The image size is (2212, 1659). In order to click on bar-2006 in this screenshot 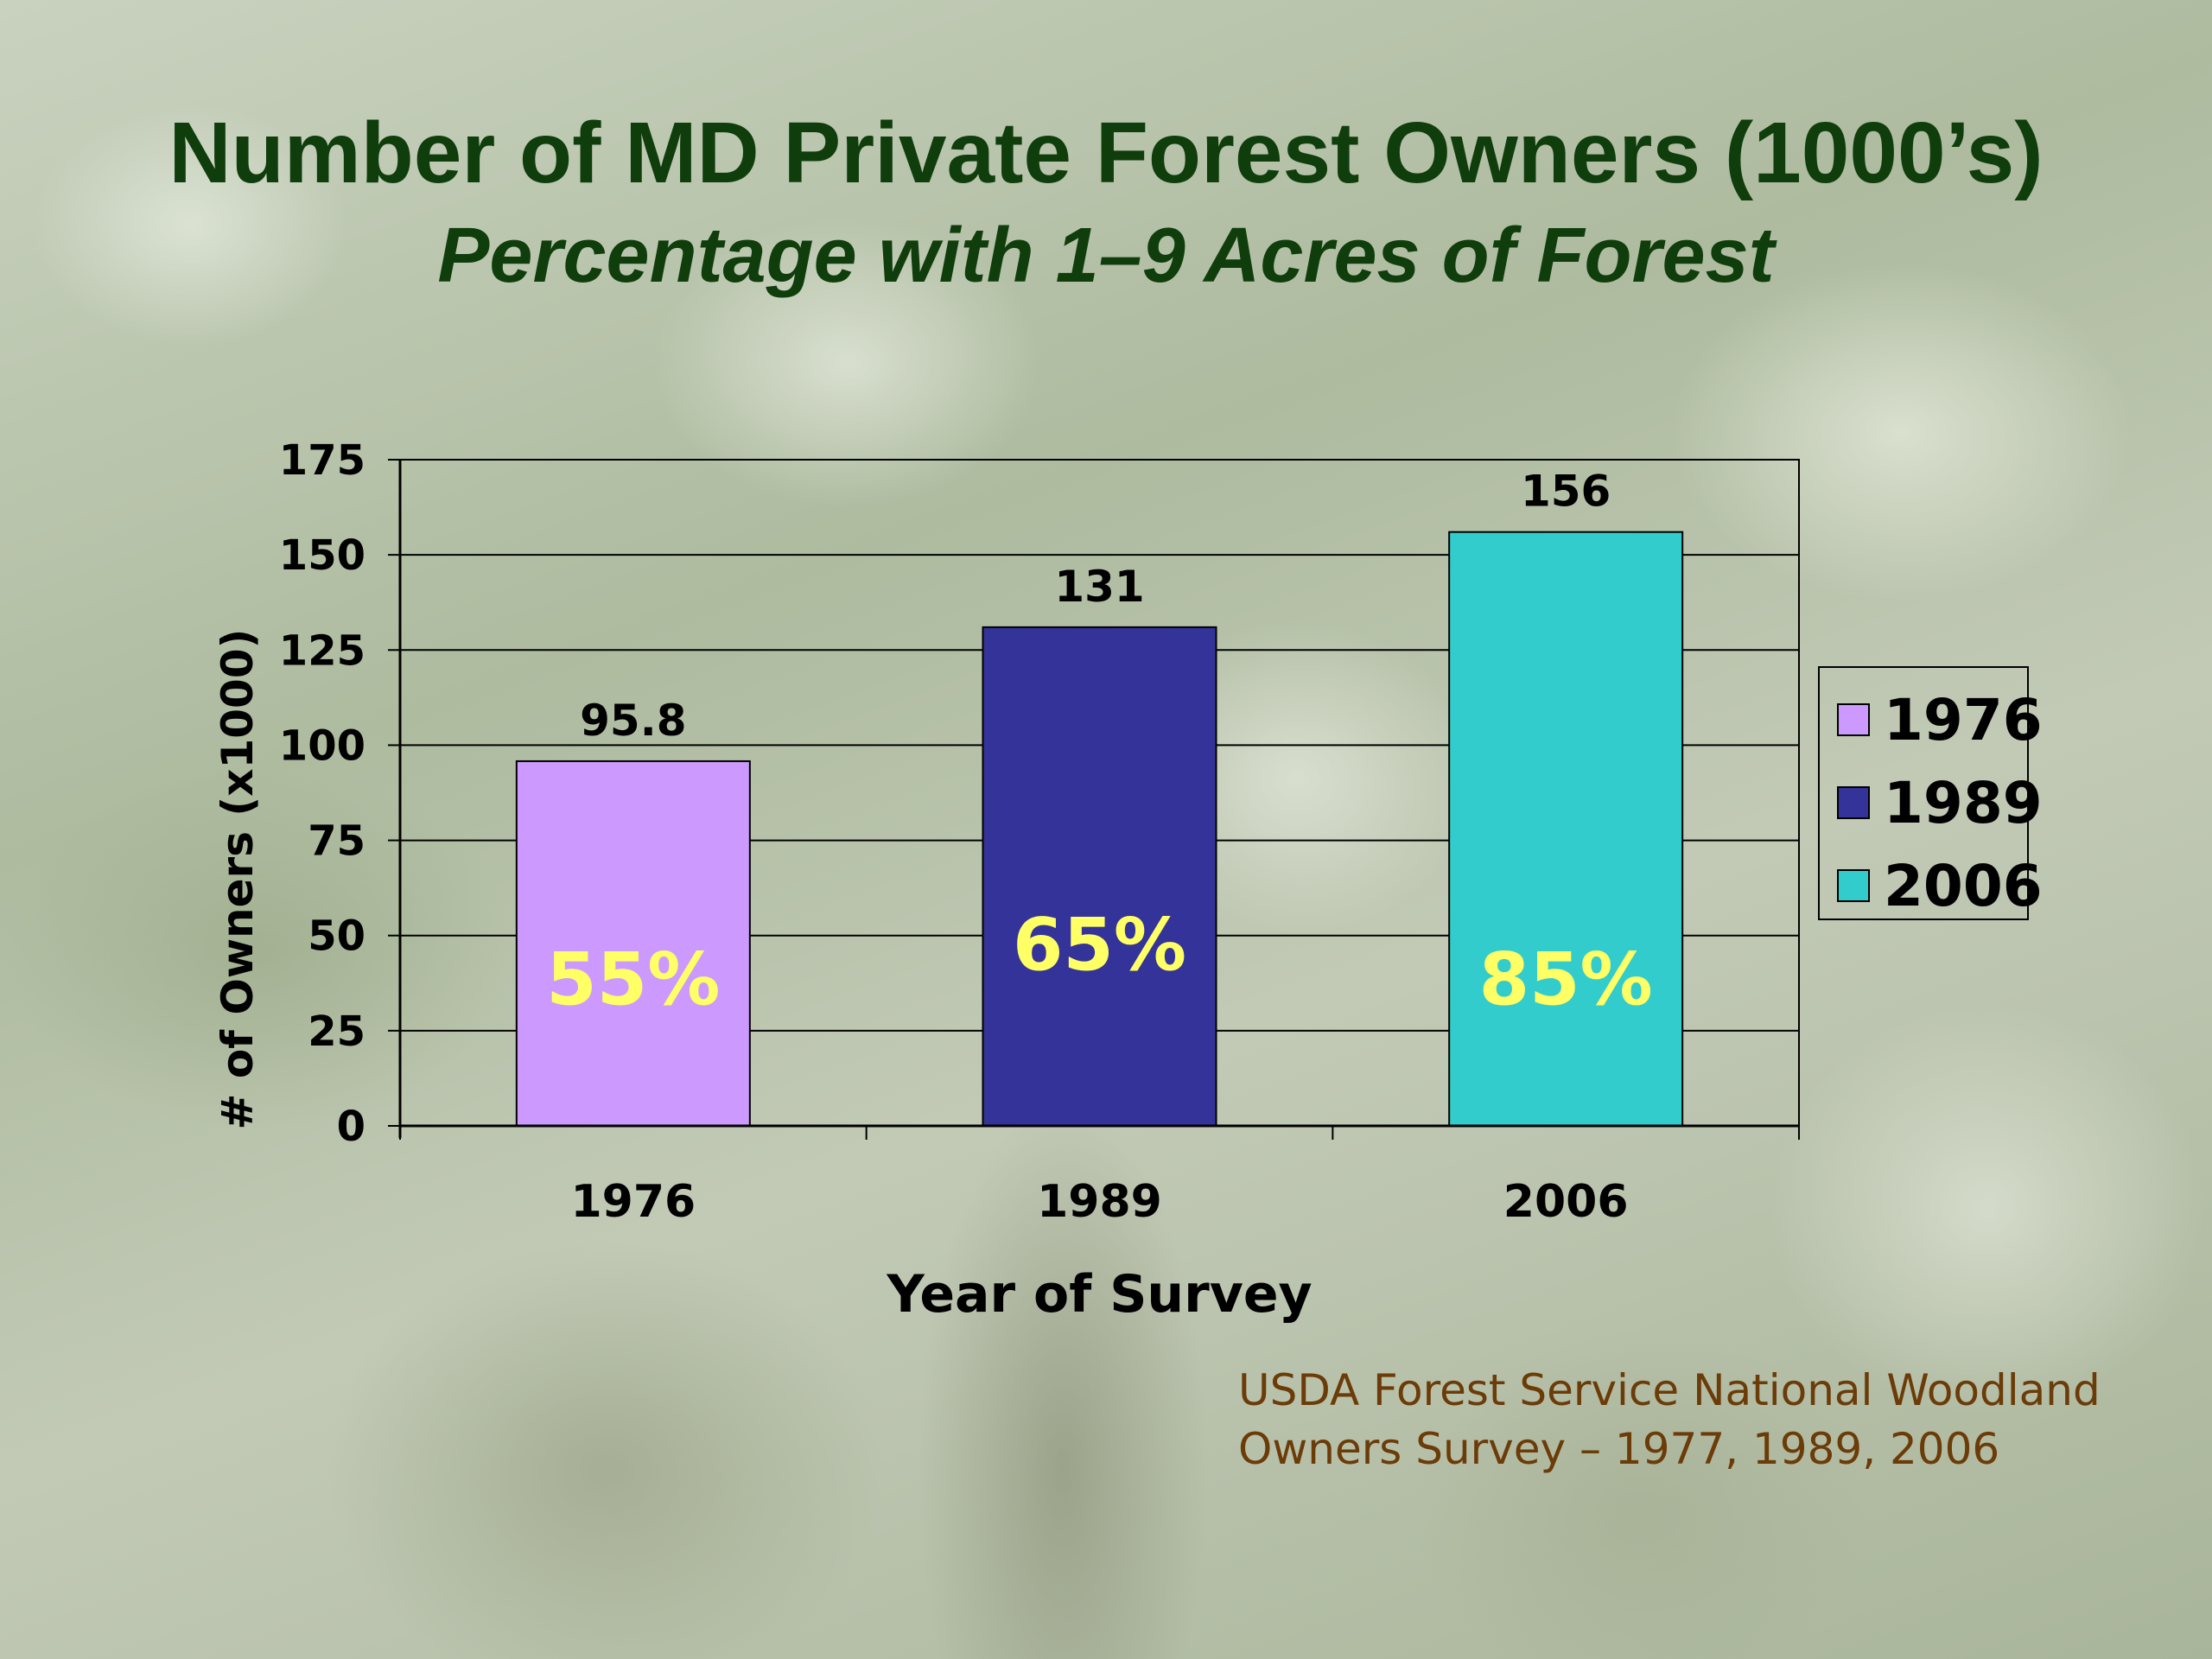, I will do `click(1566, 829)`.